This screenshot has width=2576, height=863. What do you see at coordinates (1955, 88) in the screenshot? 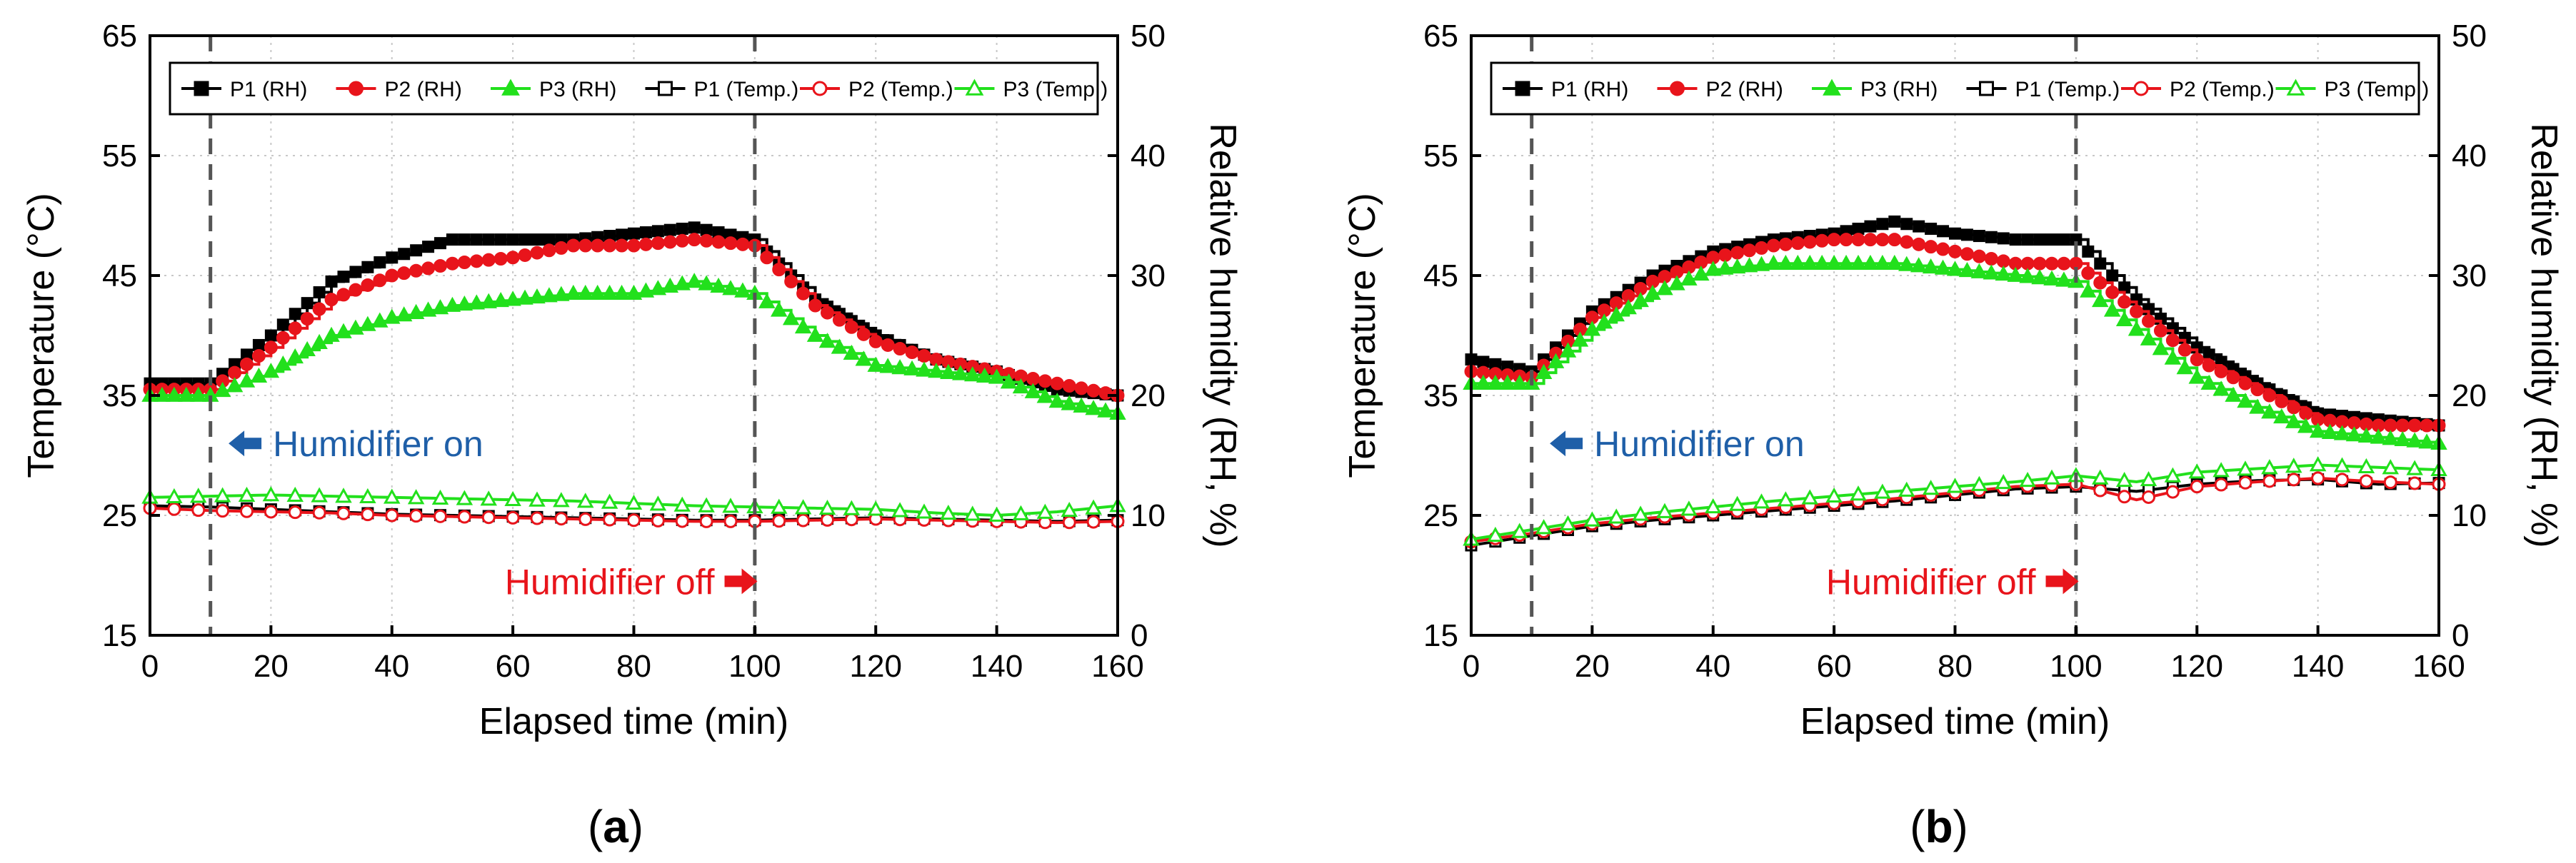
I see `legend-box` at bounding box center [1955, 88].